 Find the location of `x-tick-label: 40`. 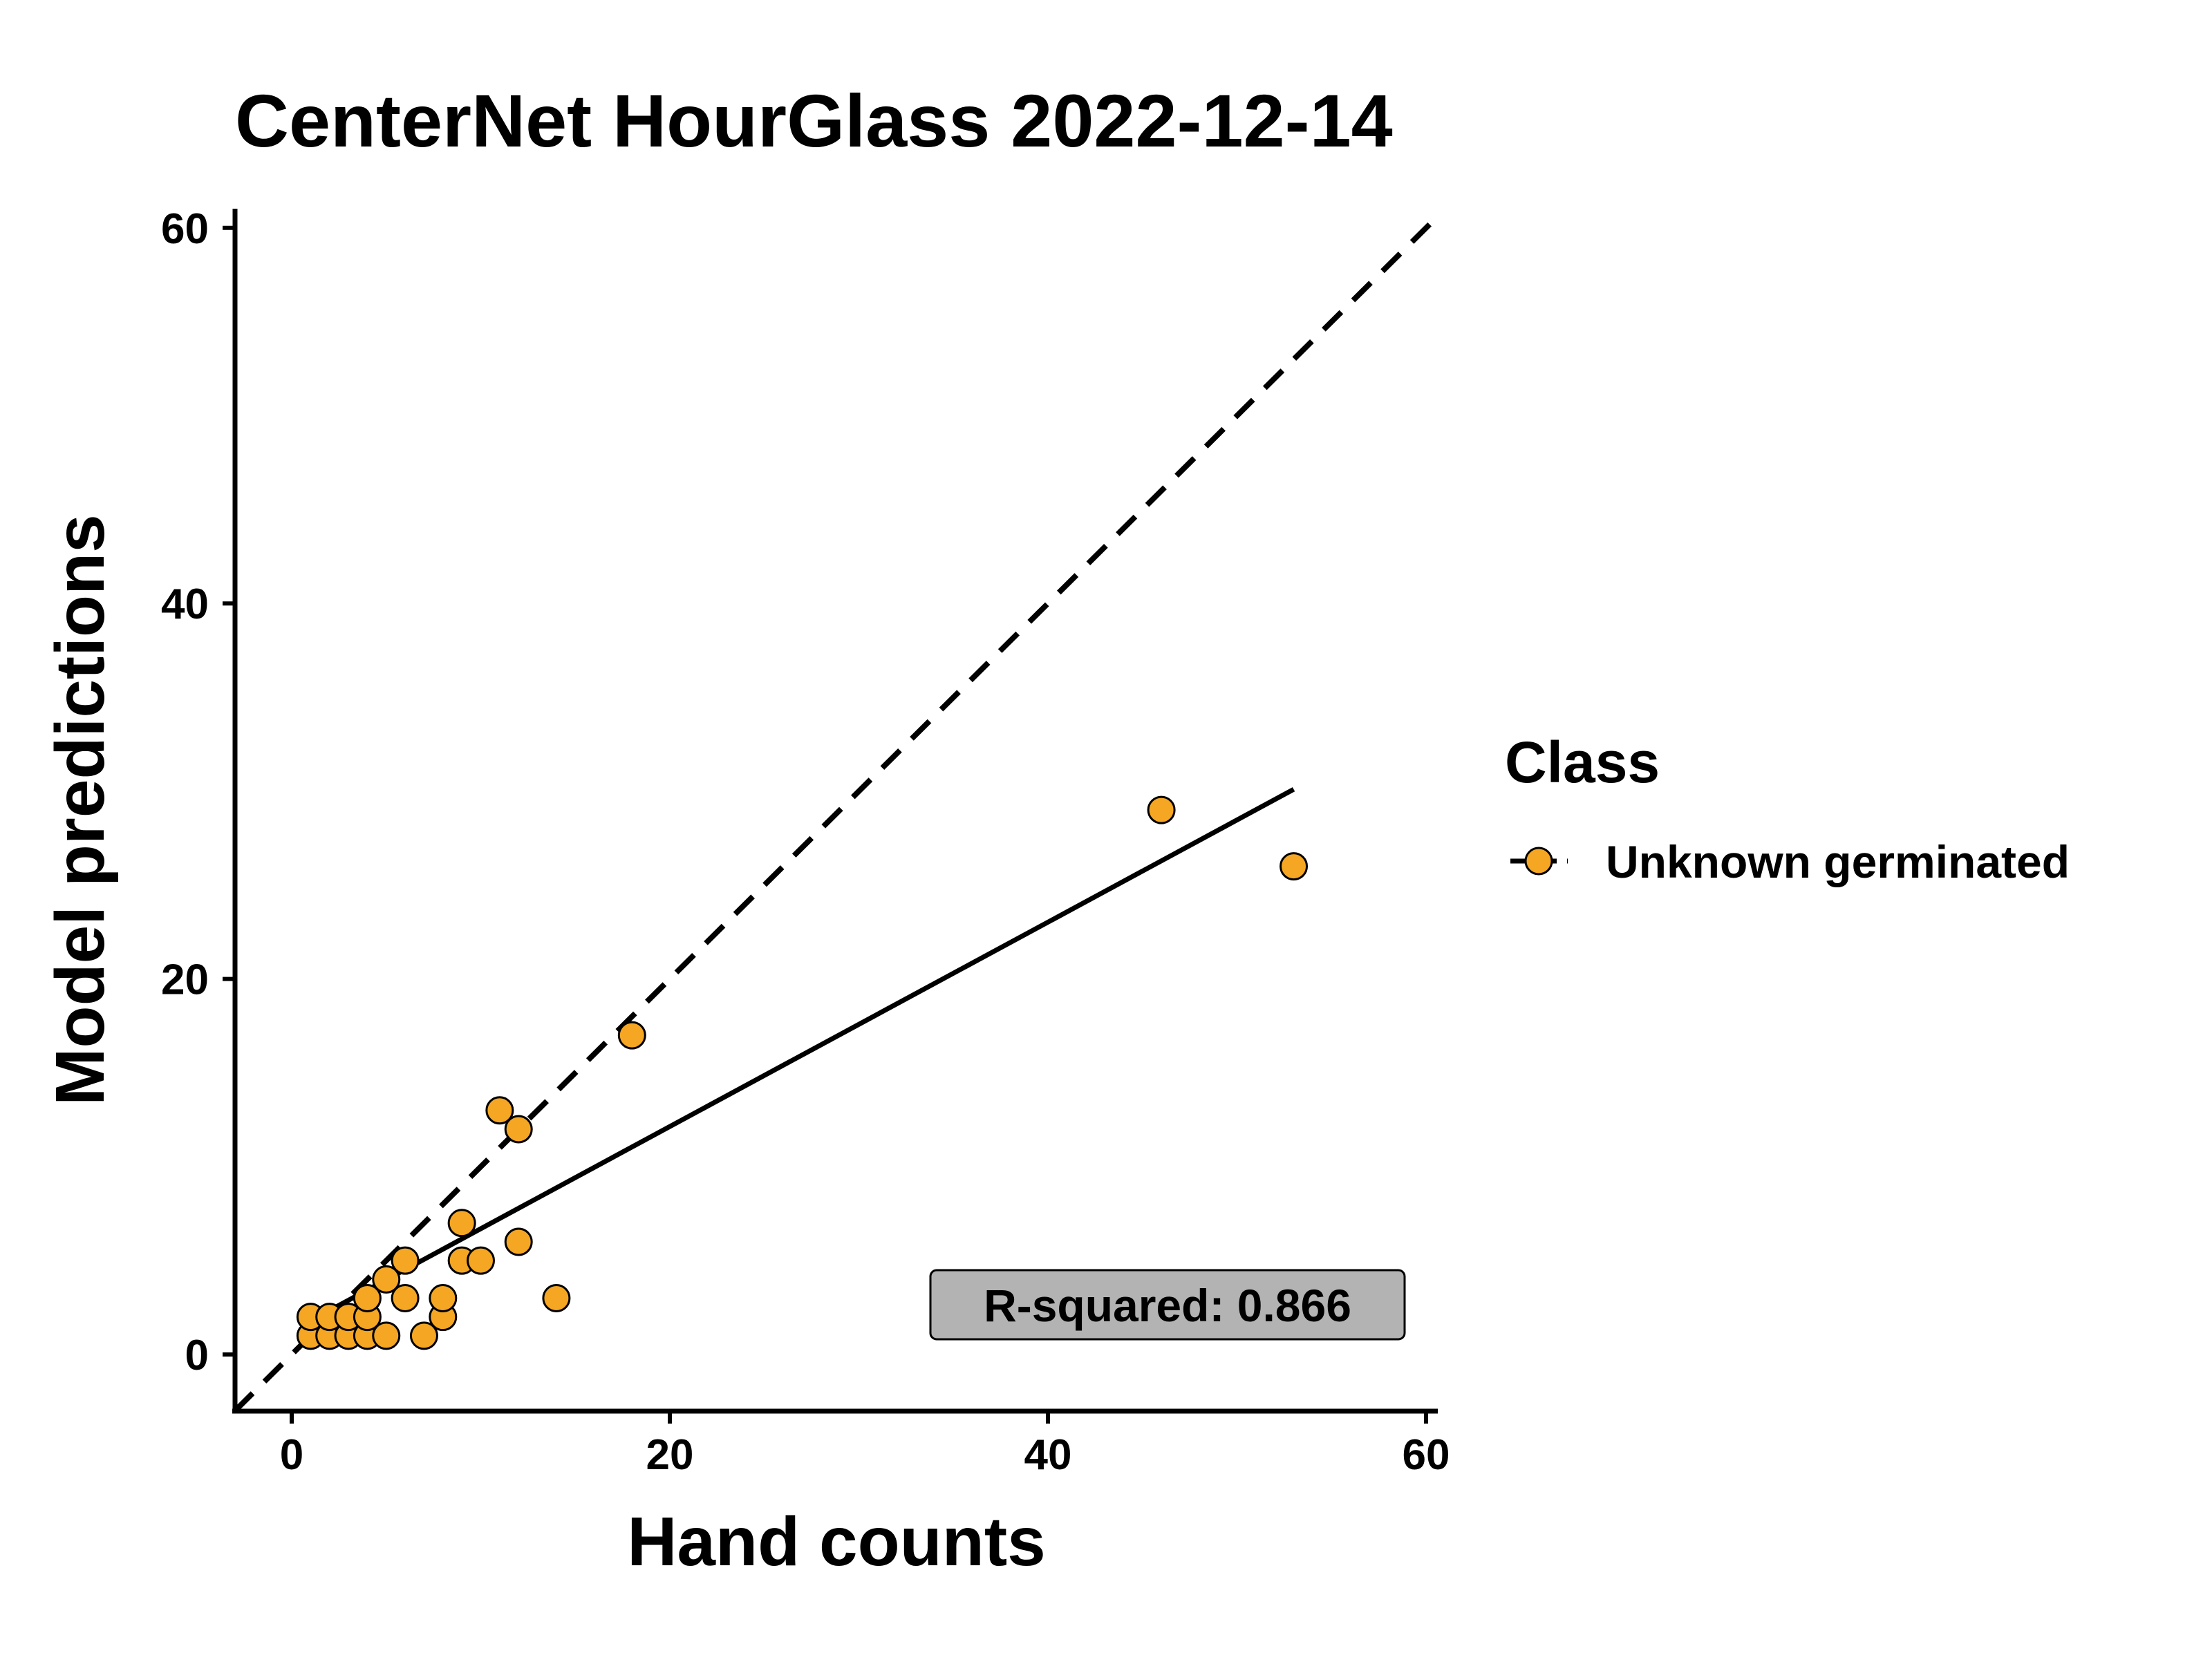

x-tick-label: 40 is located at coordinates (1048, 1455).